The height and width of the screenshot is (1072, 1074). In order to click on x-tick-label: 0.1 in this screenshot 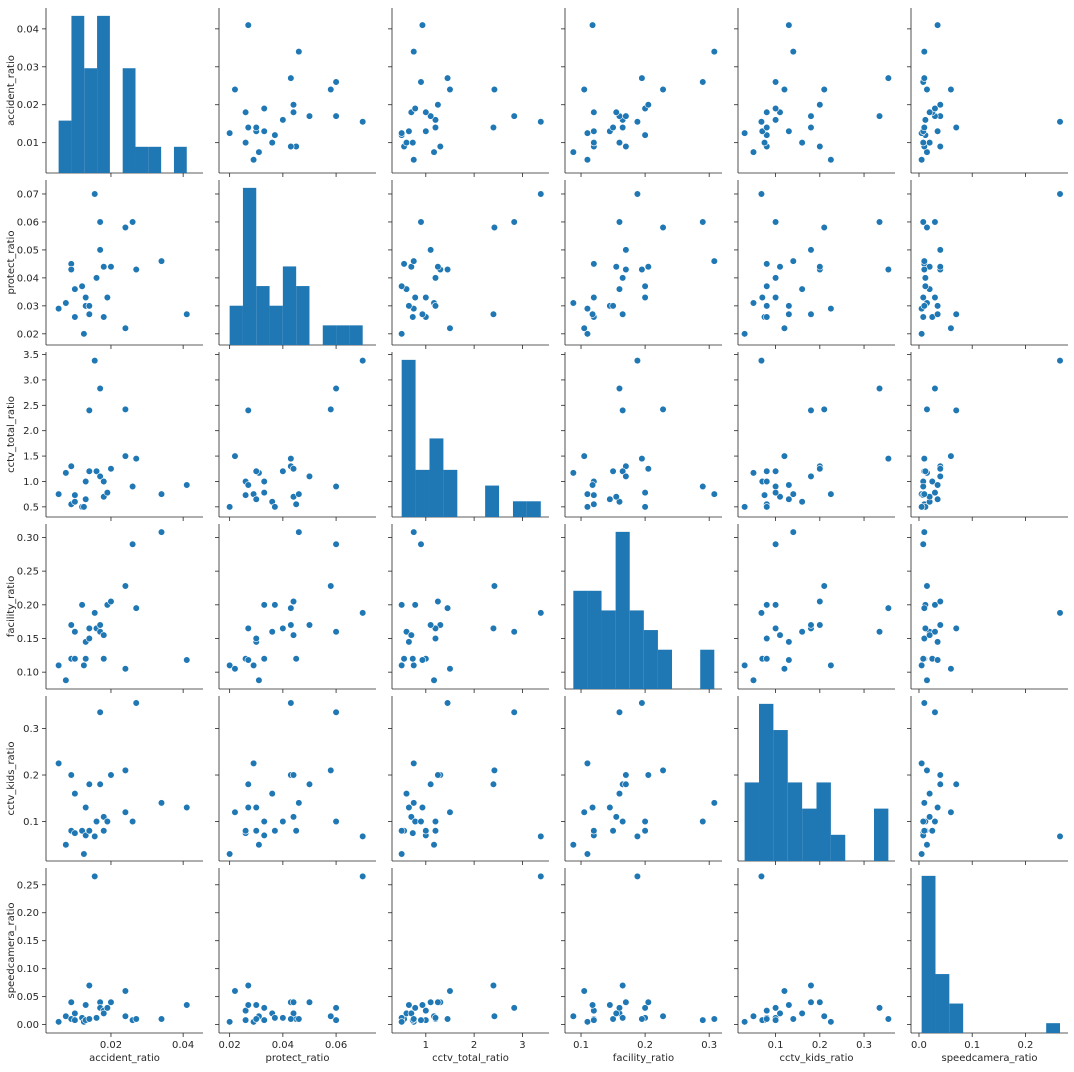, I will do `click(972, 1045)`.